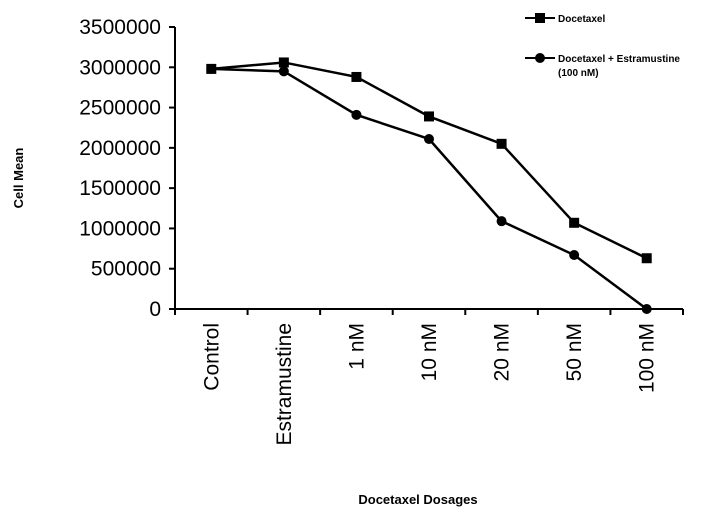  I want to click on x-tick-label: Estramustine, so click(284, 384).